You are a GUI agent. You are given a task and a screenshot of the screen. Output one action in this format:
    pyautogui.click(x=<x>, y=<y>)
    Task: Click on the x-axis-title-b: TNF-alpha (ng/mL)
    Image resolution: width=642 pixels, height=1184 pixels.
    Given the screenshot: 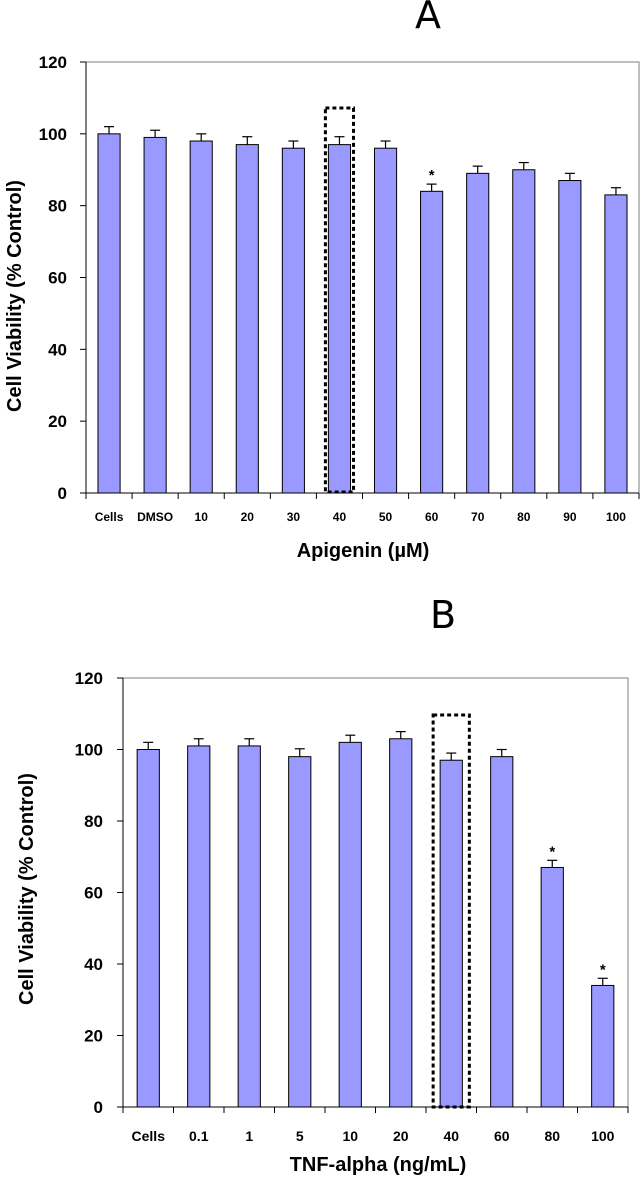 What is the action you would take?
    pyautogui.click(x=378, y=1165)
    